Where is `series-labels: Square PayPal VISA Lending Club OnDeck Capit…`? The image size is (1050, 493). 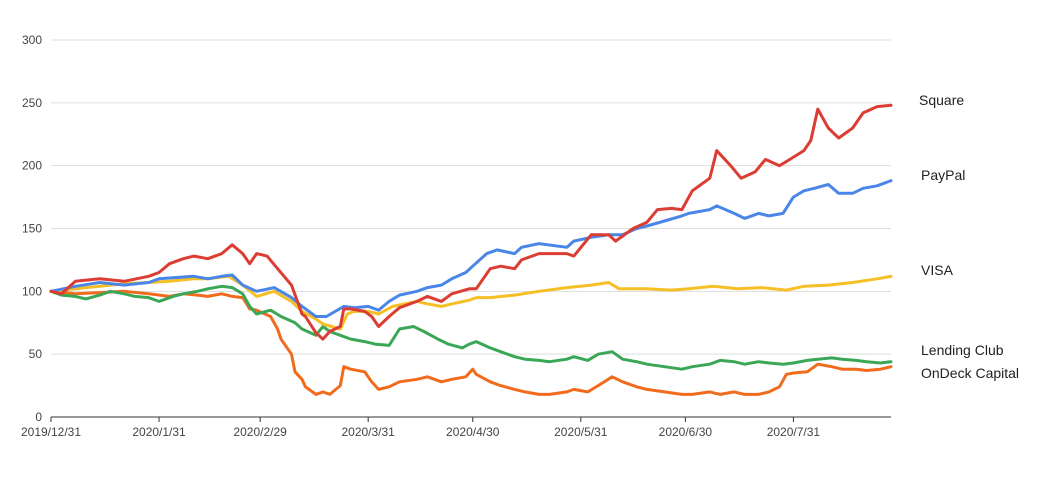 series-labels: Square PayPal VISA Lending Club OnDeck Capit… is located at coordinates (969, 236).